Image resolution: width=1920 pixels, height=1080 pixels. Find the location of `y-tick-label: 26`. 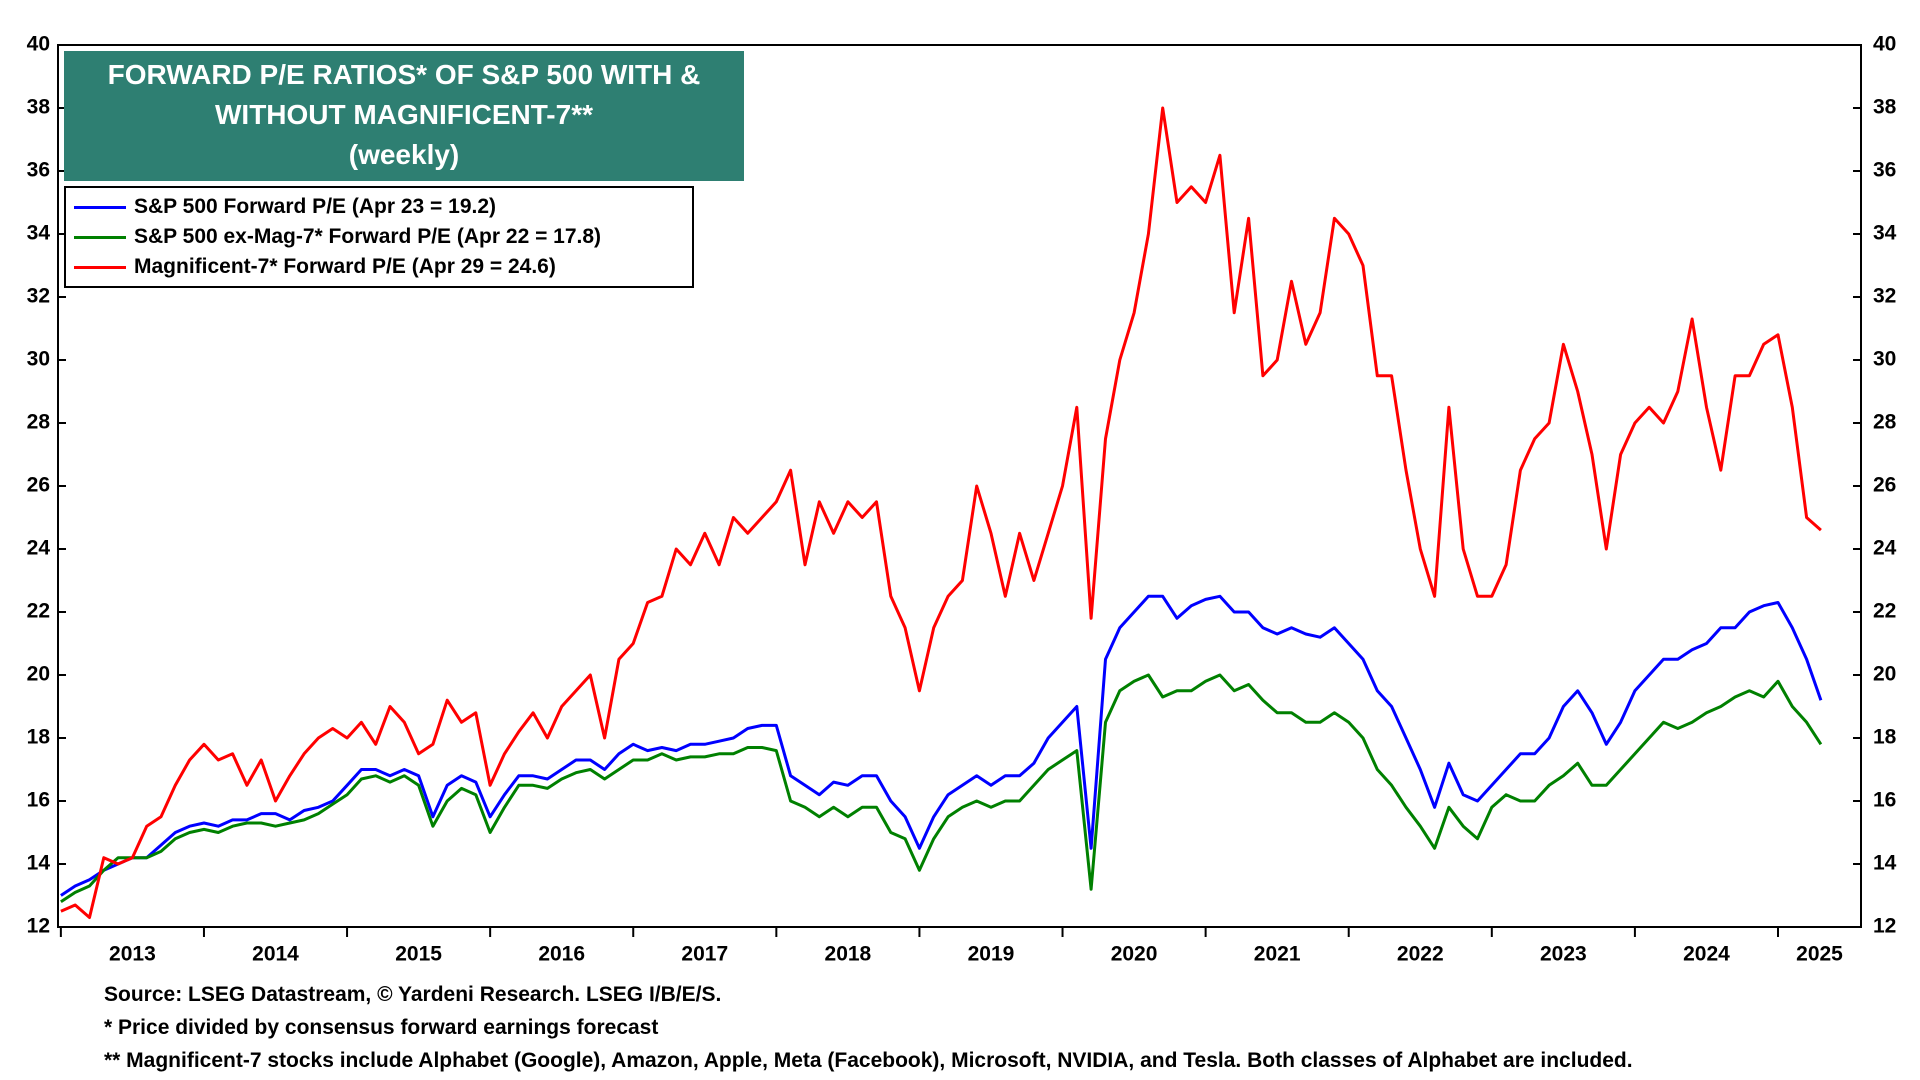

y-tick-label: 26 is located at coordinates (38, 485).